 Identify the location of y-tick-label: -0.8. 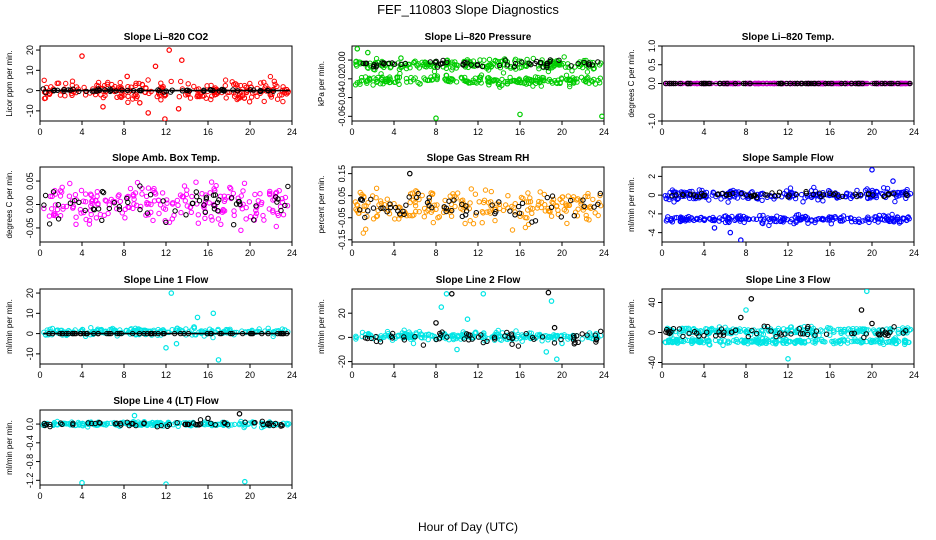
(30, 462).